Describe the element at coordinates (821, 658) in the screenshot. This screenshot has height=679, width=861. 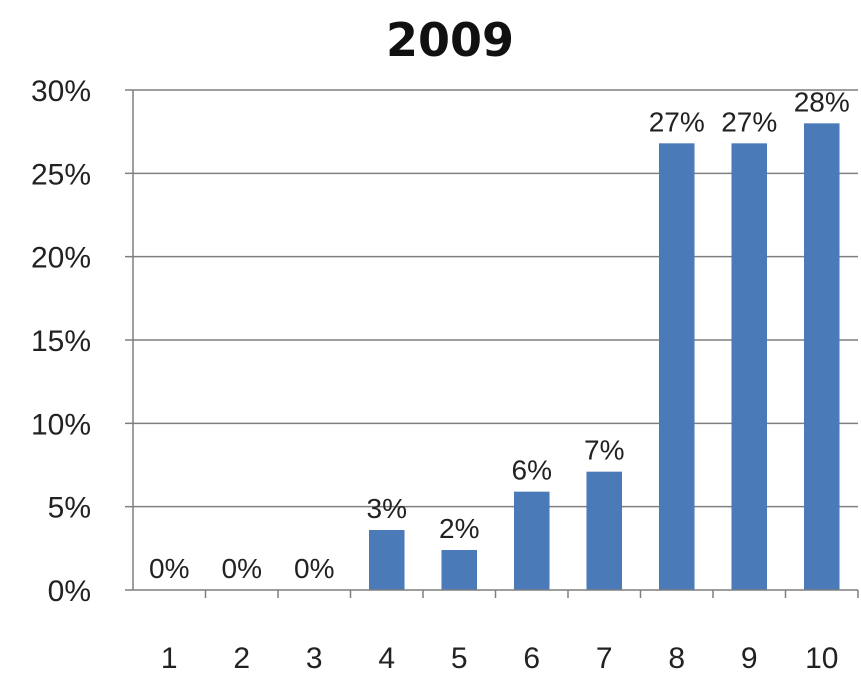
I see `x-tick-label: 10` at that location.